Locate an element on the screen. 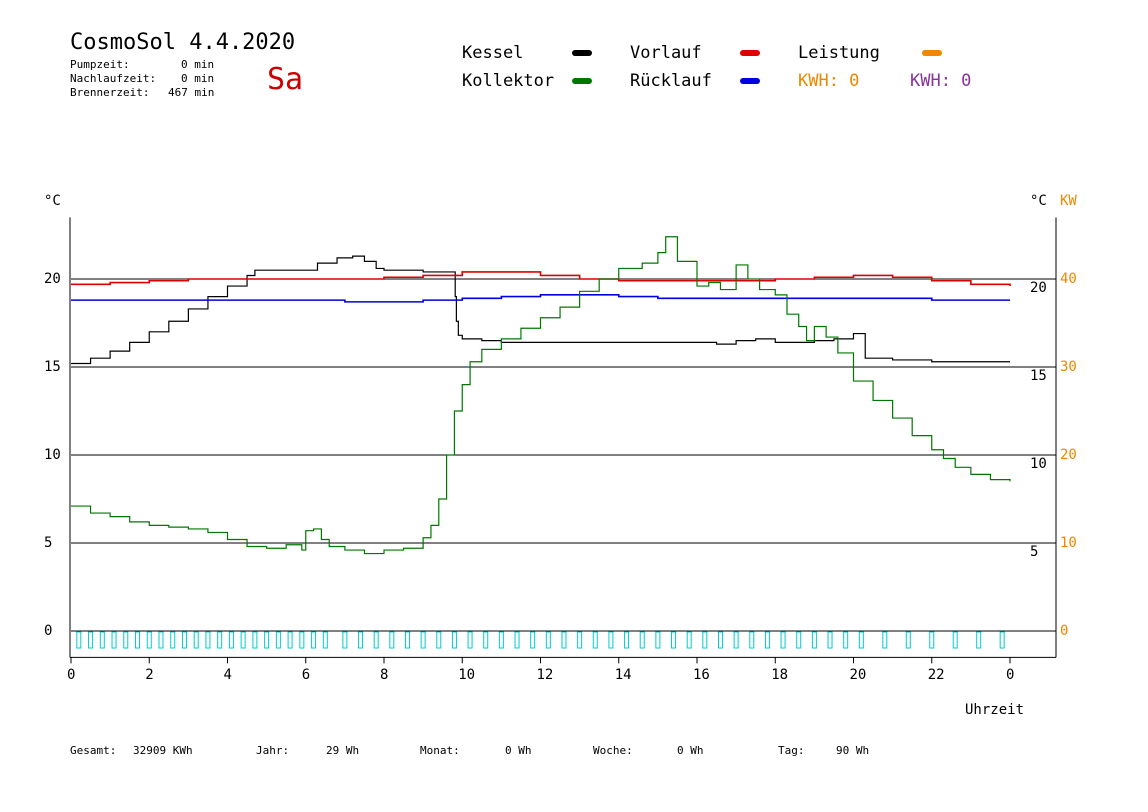 This screenshot has width=1148, height=812. footer-woche-value: 0 Wh is located at coordinates (690, 750).